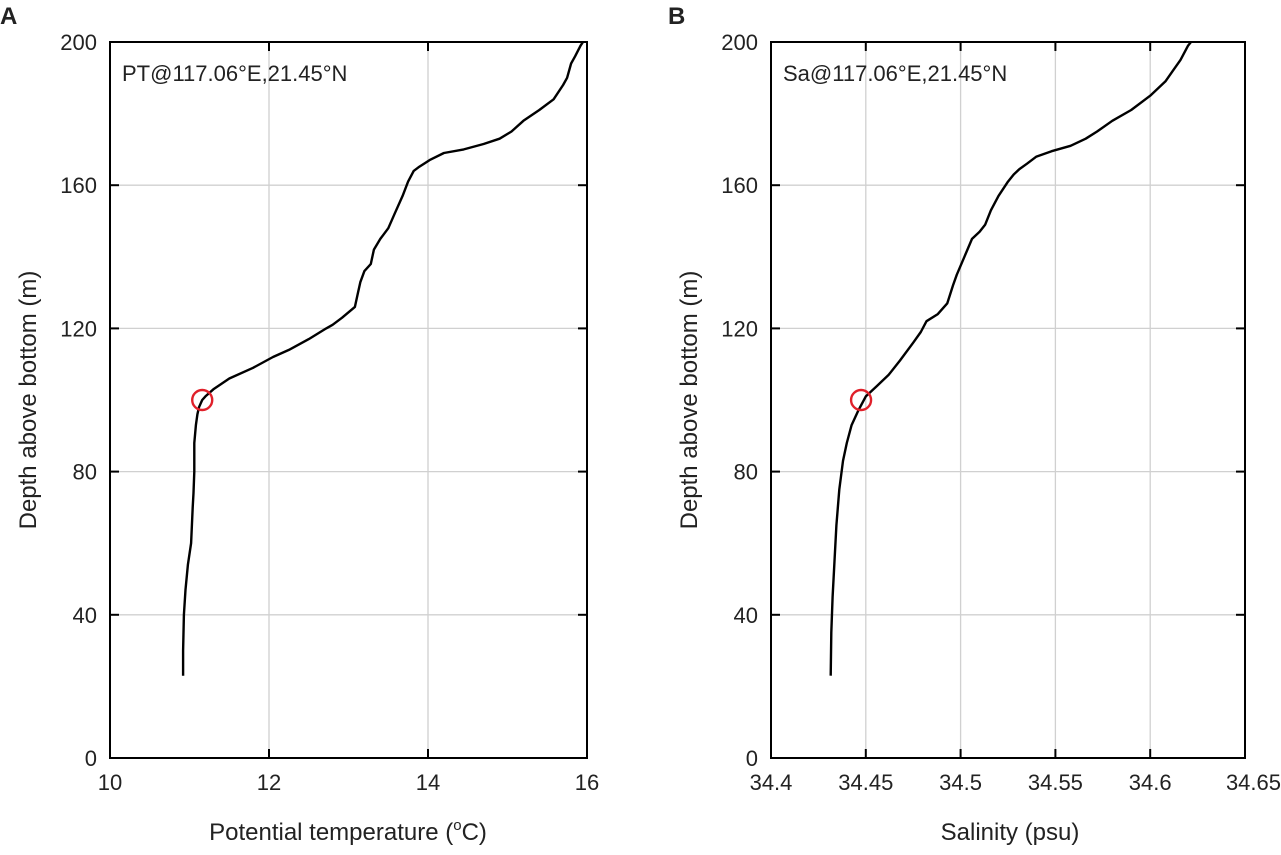 The height and width of the screenshot is (855, 1281). What do you see at coordinates (1010, 832) in the screenshot?
I see `panel-b-x-axis-label: Salinity (psu)` at bounding box center [1010, 832].